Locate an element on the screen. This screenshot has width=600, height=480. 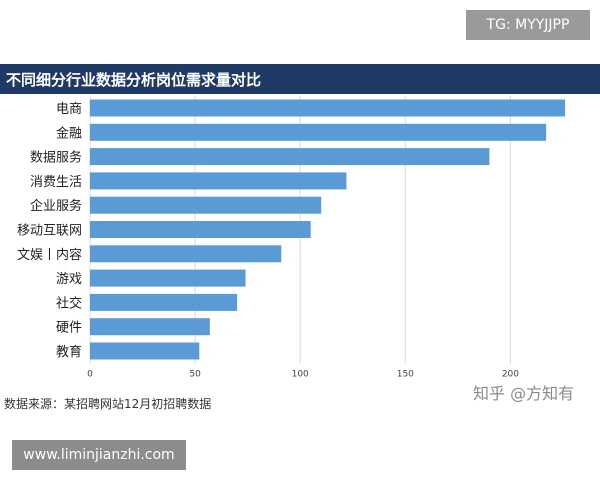
category-label: 文娱丨内容 is located at coordinates (49, 255).